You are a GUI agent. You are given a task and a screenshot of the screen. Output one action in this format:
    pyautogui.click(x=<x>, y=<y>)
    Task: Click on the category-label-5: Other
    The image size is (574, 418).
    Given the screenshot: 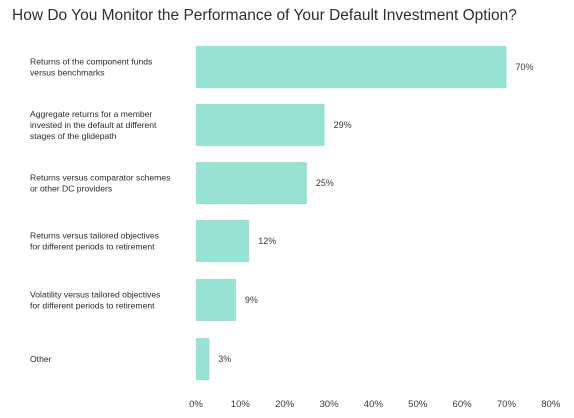 What is the action you would take?
    pyautogui.click(x=41, y=359)
    